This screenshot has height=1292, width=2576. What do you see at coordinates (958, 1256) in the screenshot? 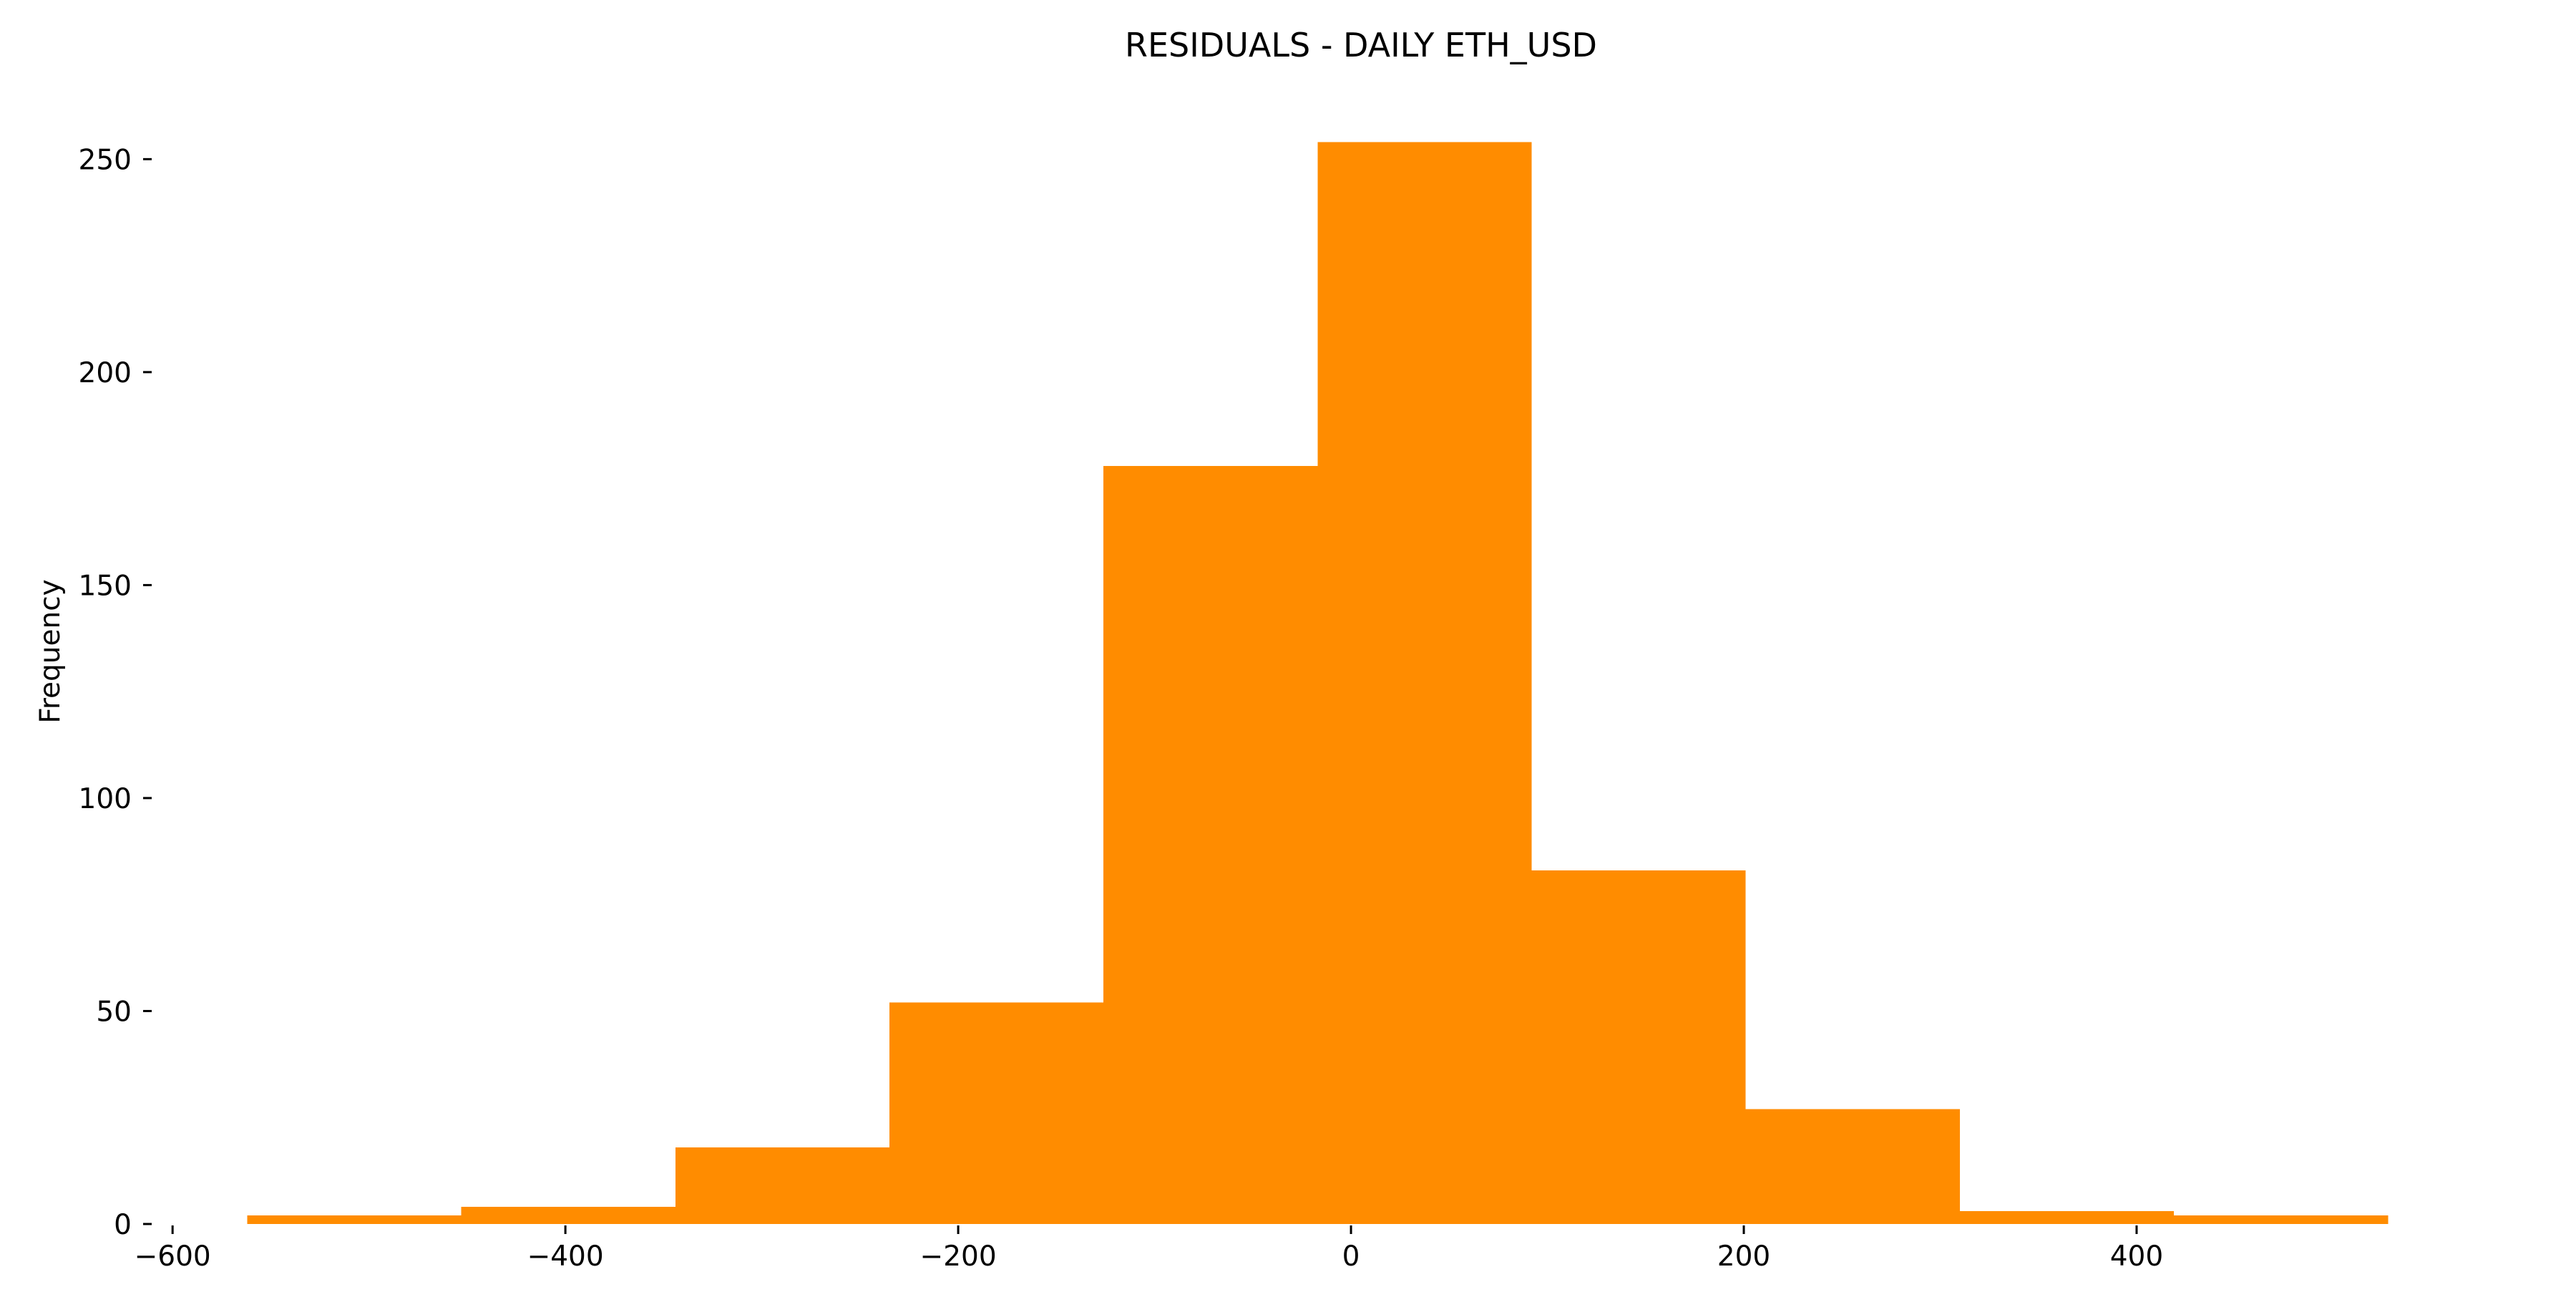
I see `x-tick-label: −200` at bounding box center [958, 1256].